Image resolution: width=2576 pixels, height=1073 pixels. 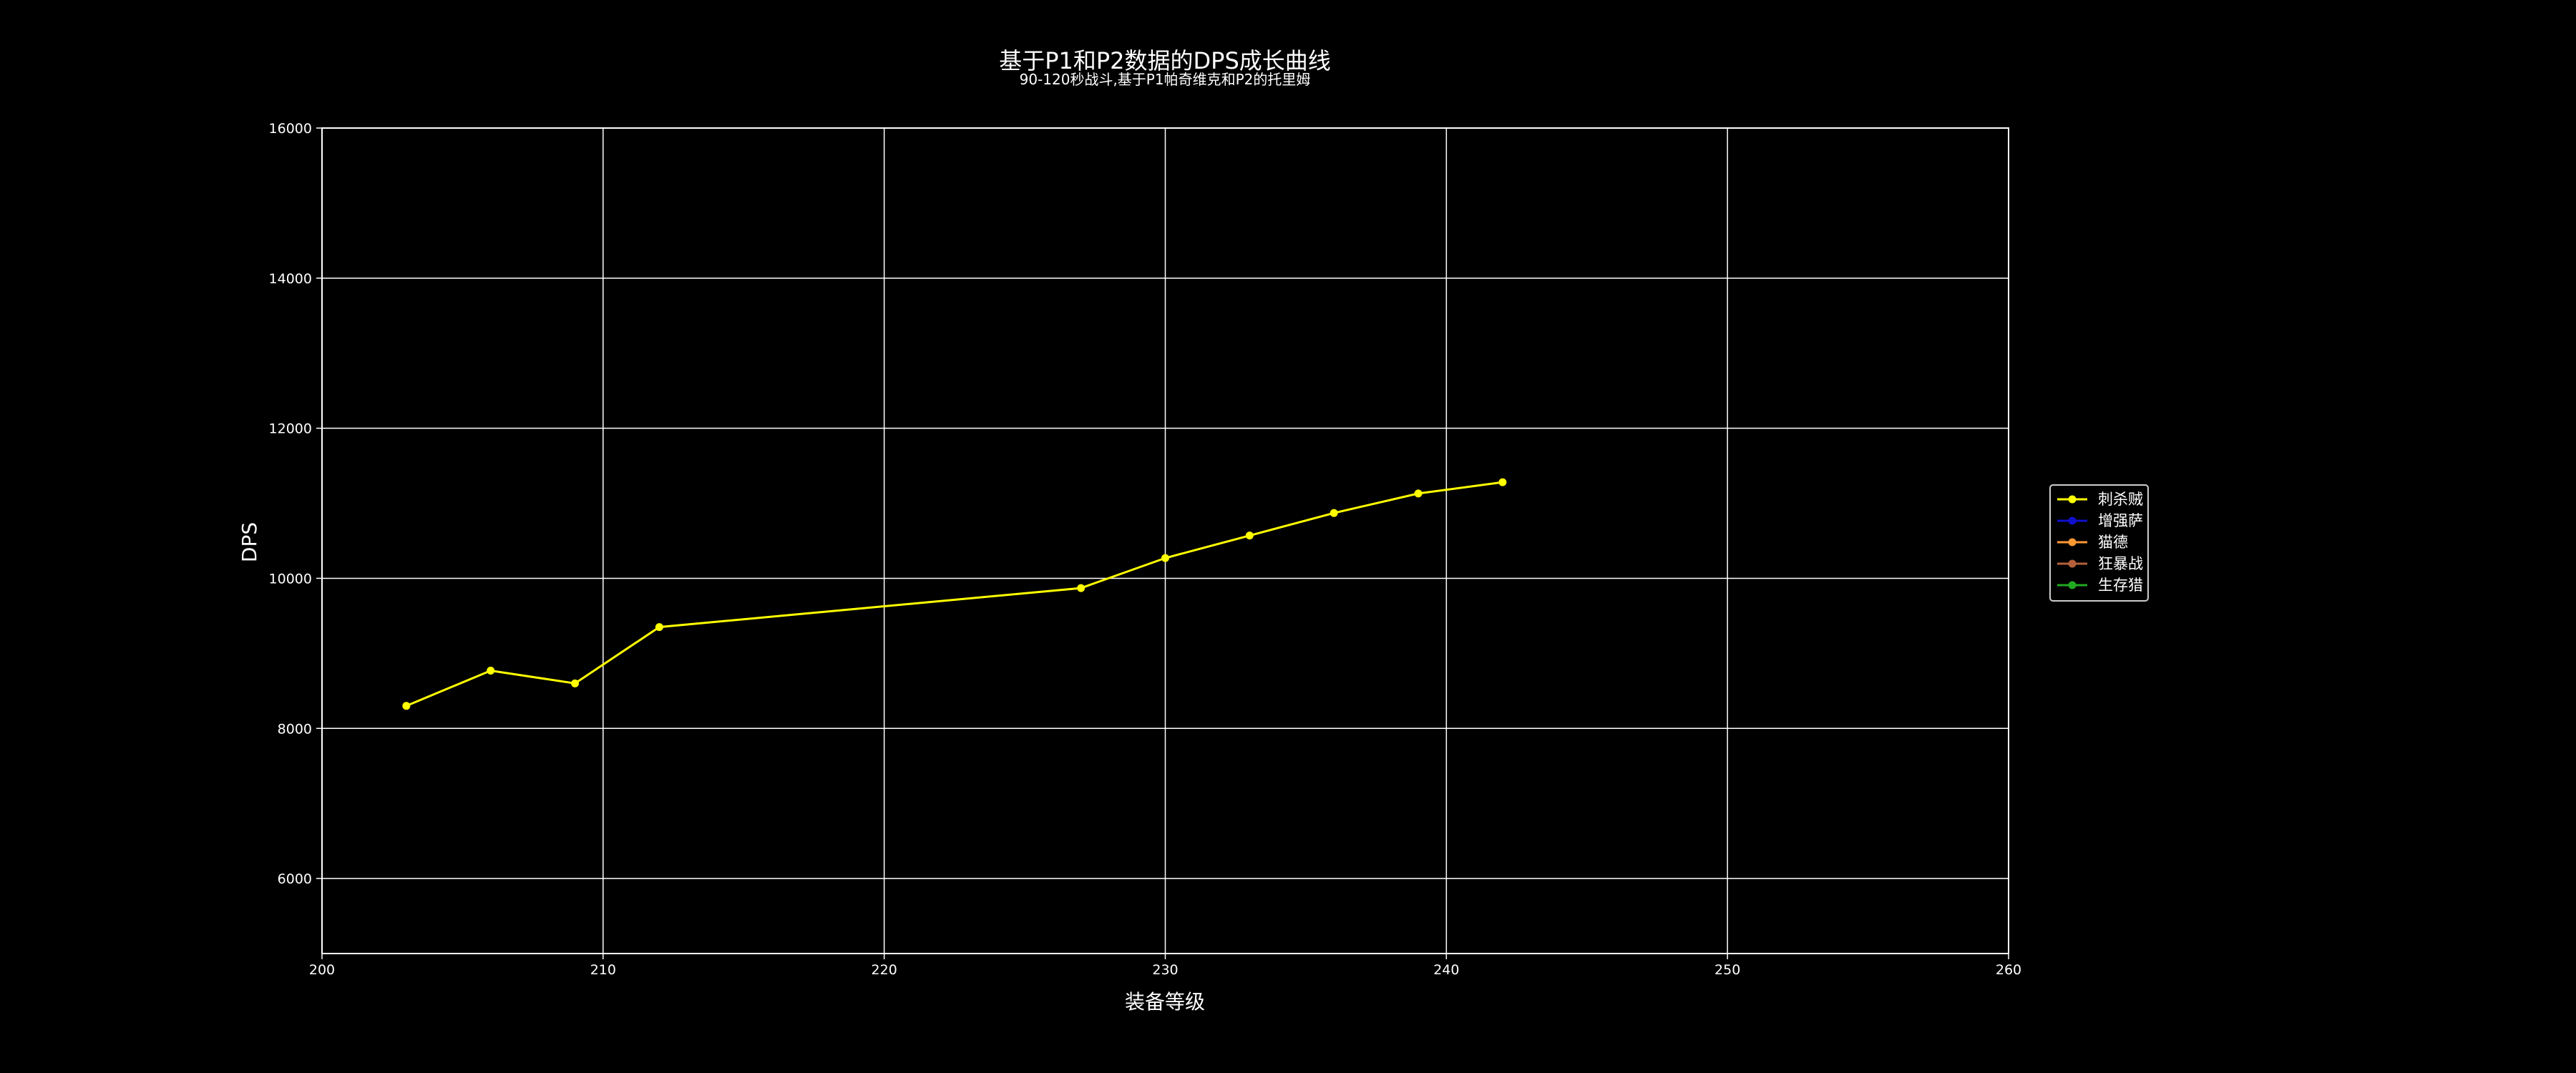 I want to click on y-tick-label: 12000, so click(x=290, y=429).